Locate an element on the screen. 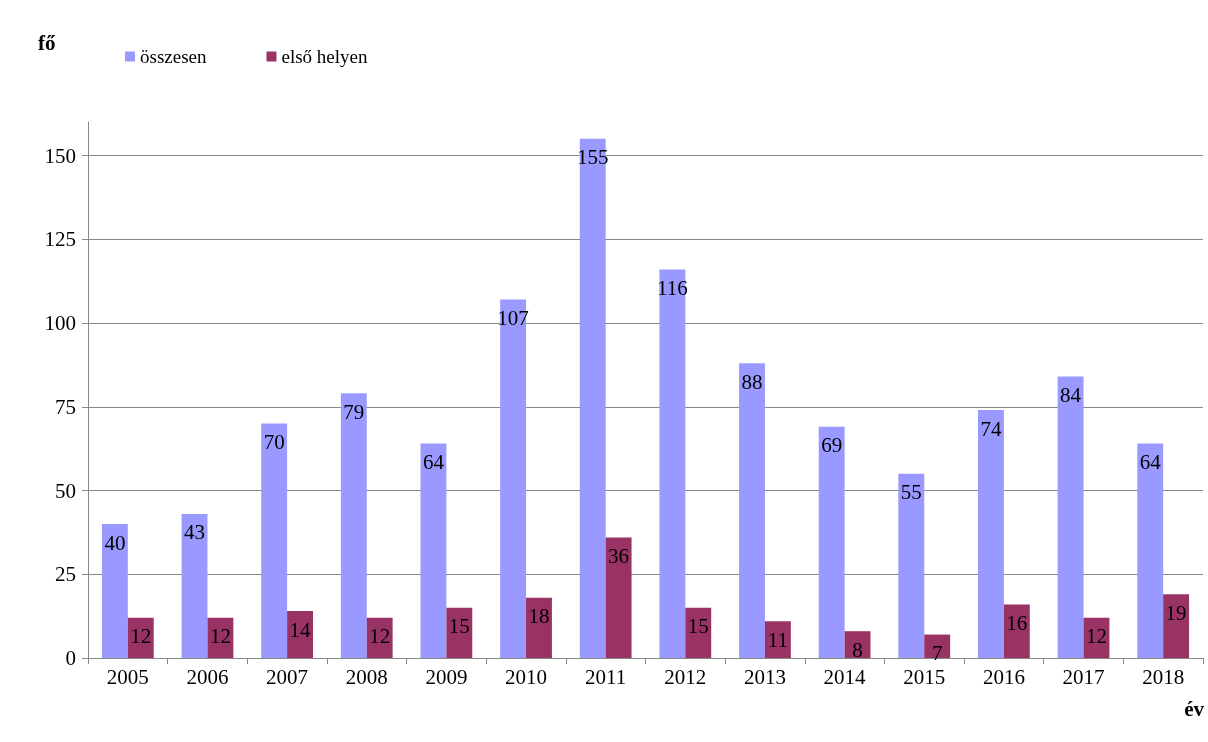 This screenshot has height=742, width=1208. y-tick-label: 75 is located at coordinates (65, 406).